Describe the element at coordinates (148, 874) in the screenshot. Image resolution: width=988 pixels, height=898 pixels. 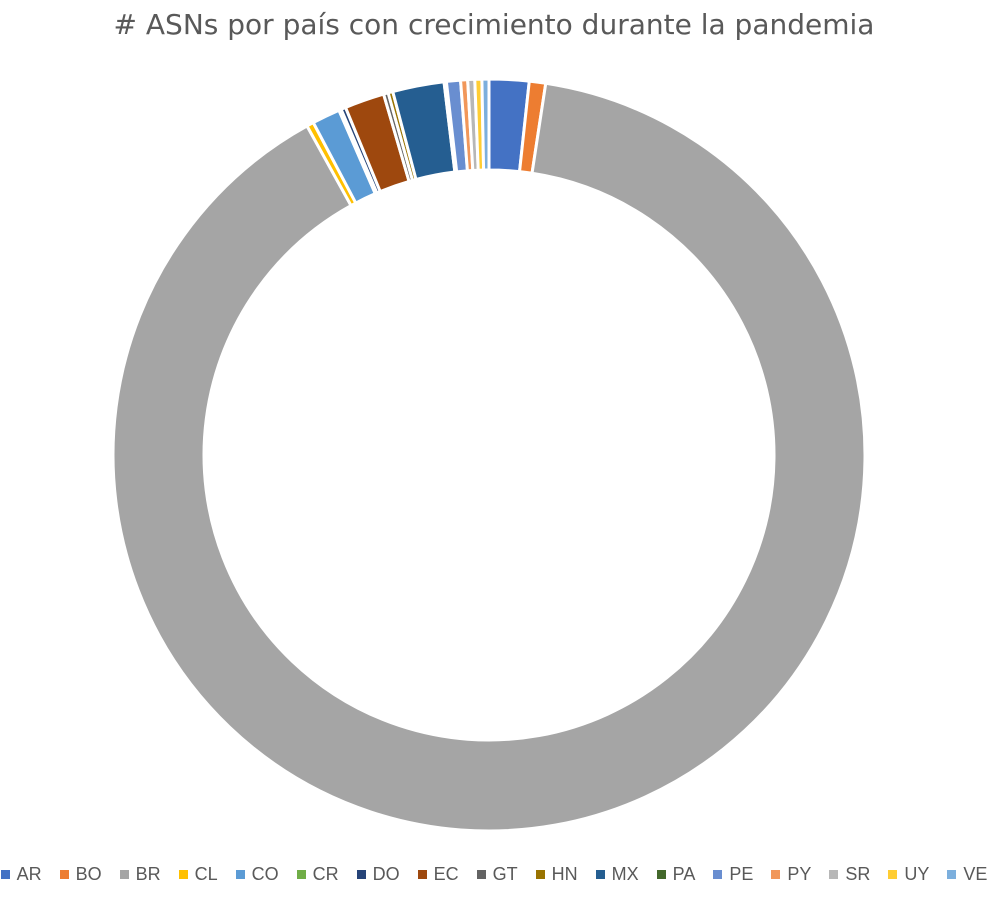
I see `legend-label: BR` at that location.